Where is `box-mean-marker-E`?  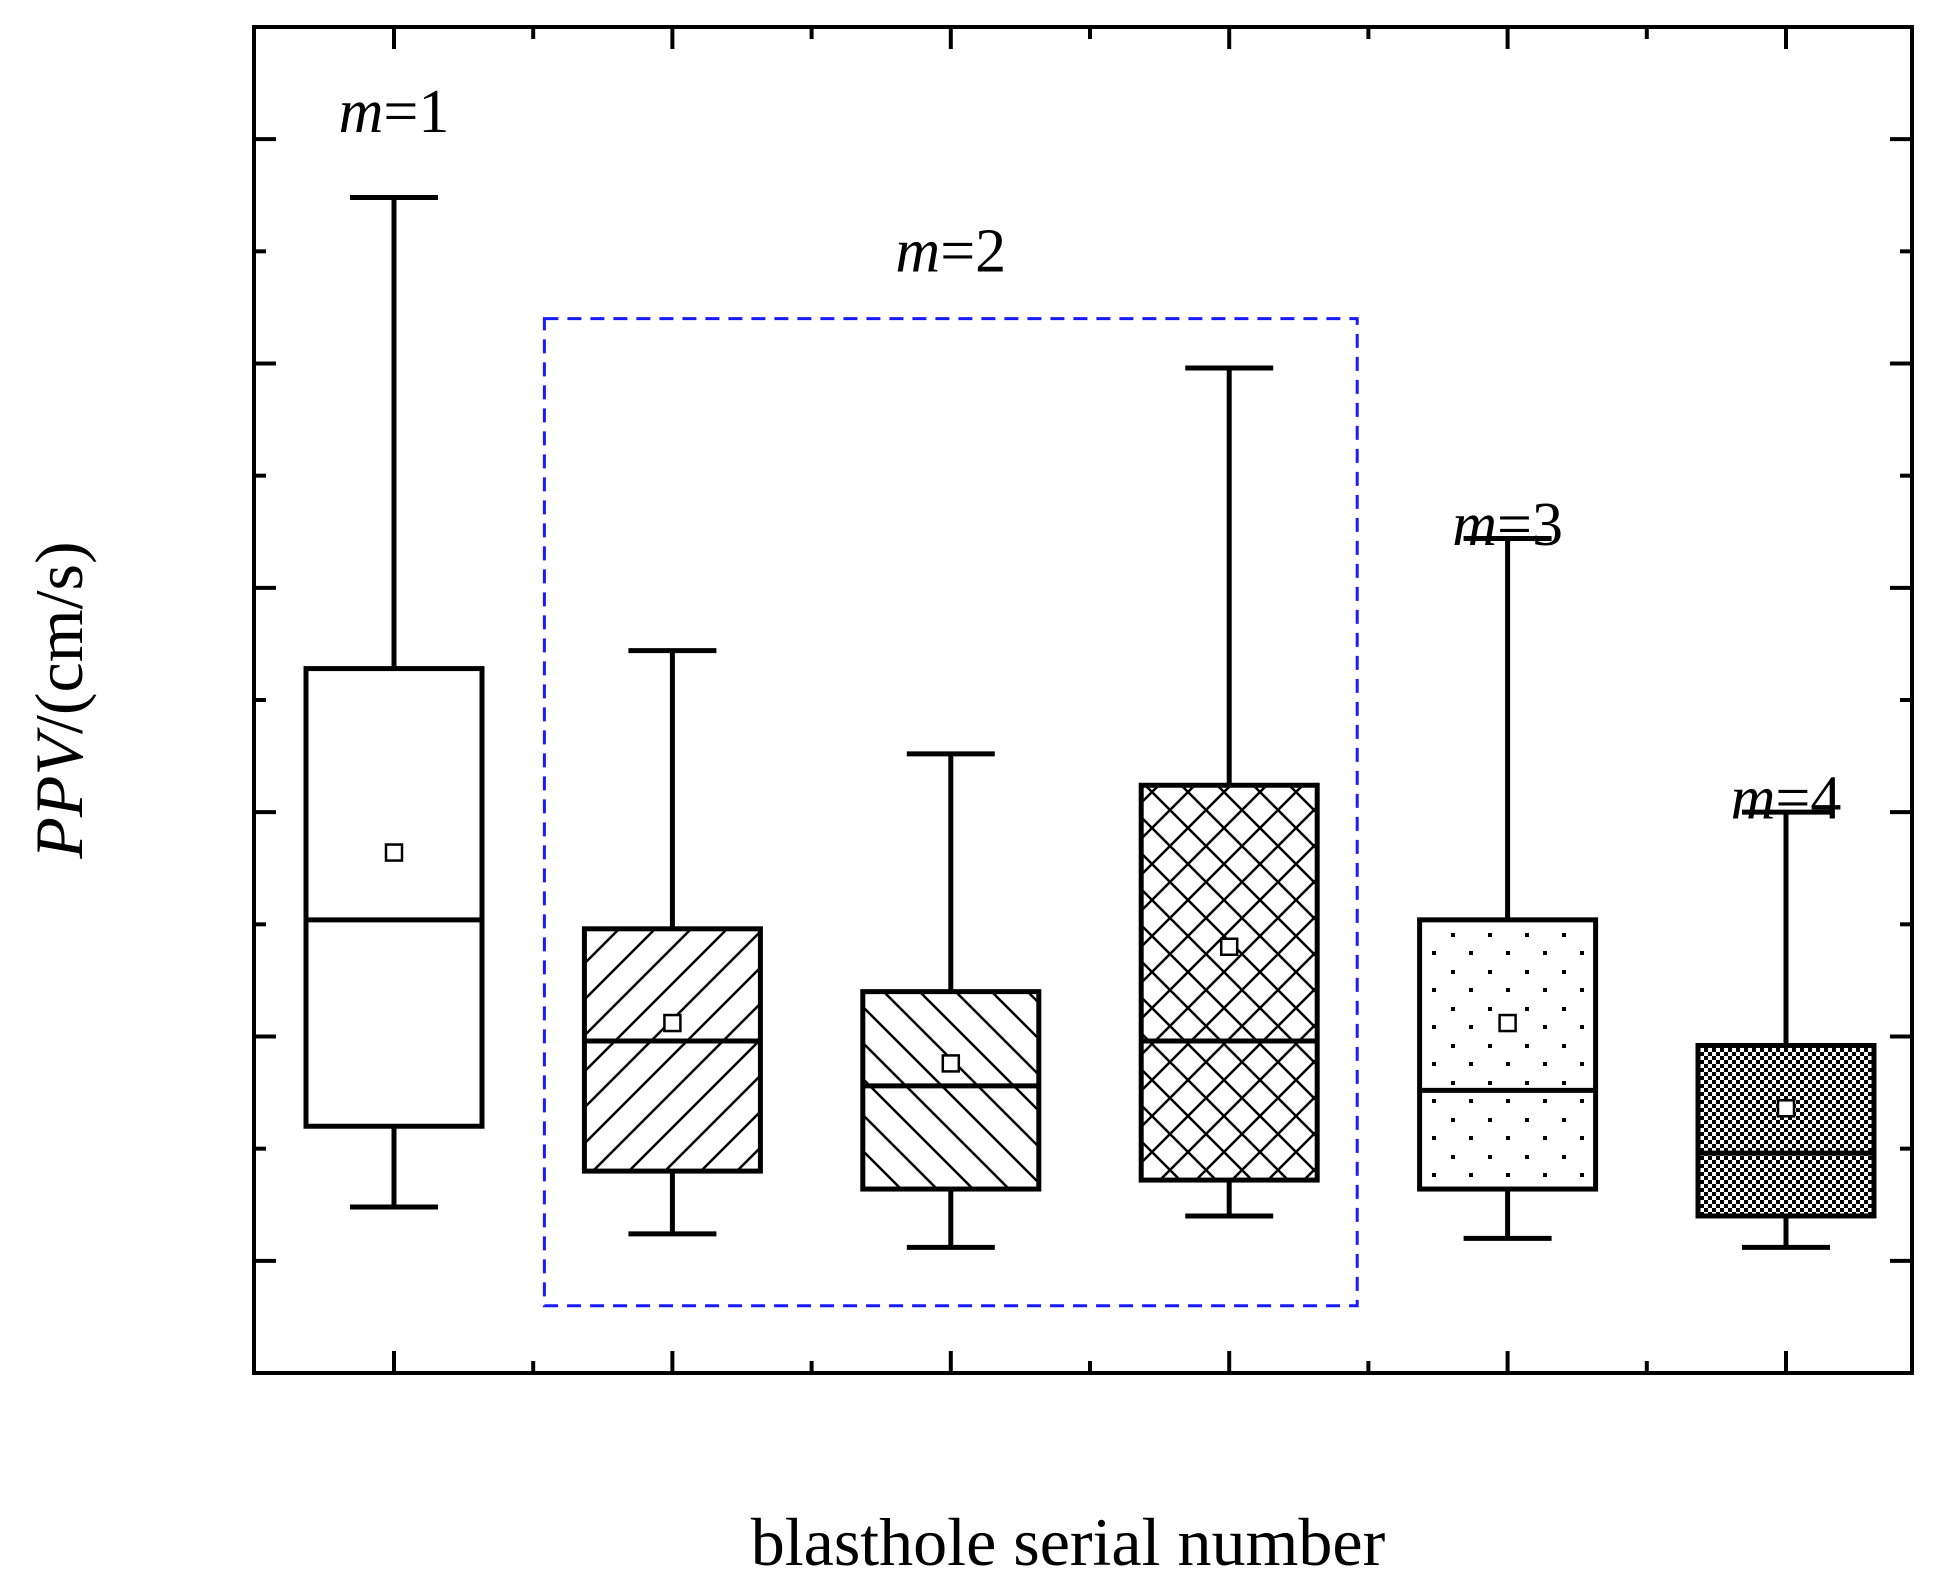 box-mean-marker-E is located at coordinates (1507, 1023).